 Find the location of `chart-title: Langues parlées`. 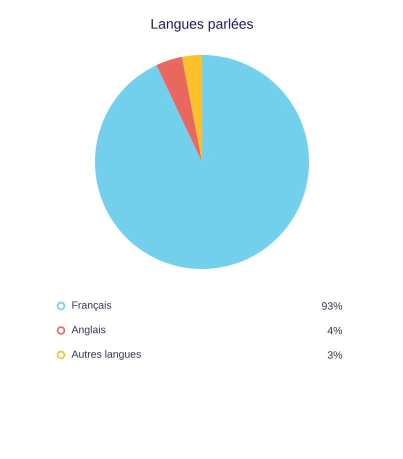

chart-title: Langues parlées is located at coordinates (203, 25).